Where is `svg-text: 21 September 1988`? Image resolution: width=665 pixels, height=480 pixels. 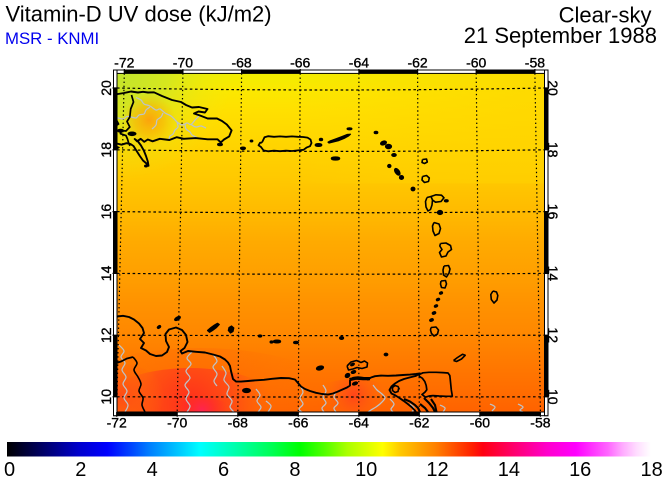
svg-text: 21 September 1988 is located at coordinates (560, 35).